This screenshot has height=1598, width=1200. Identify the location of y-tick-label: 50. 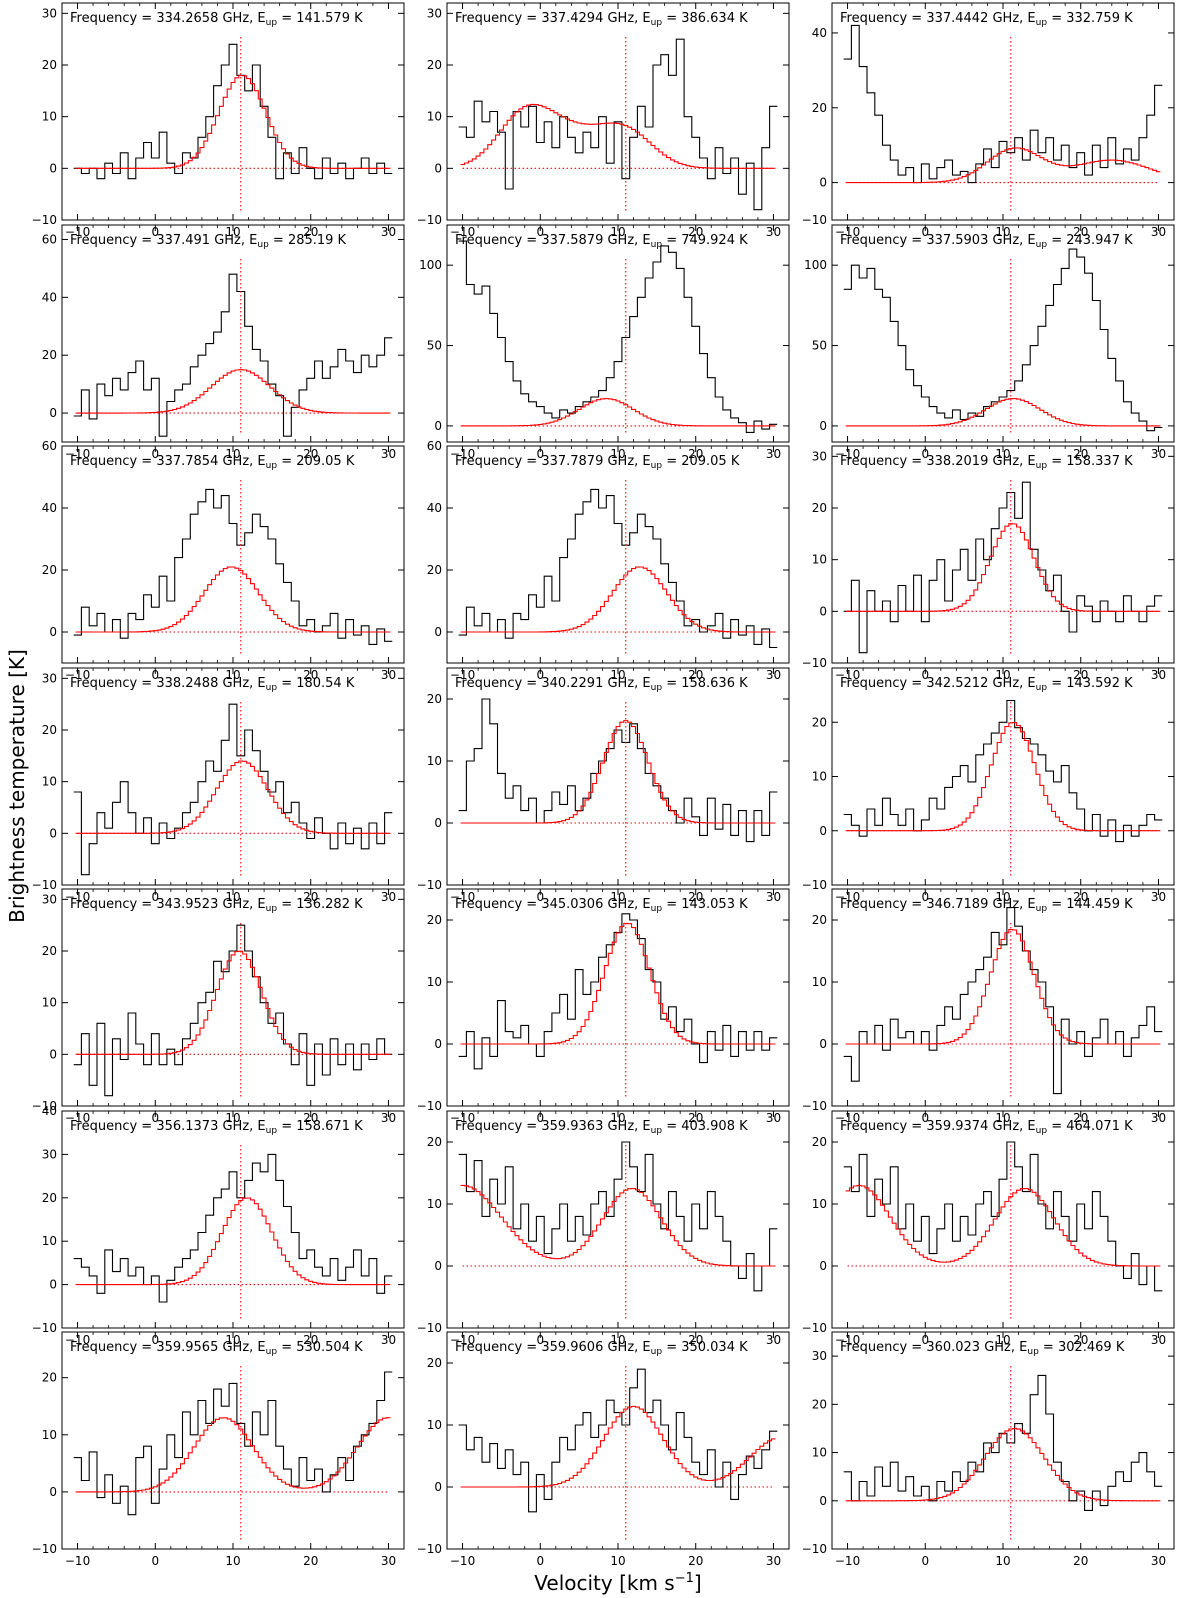
(819, 346).